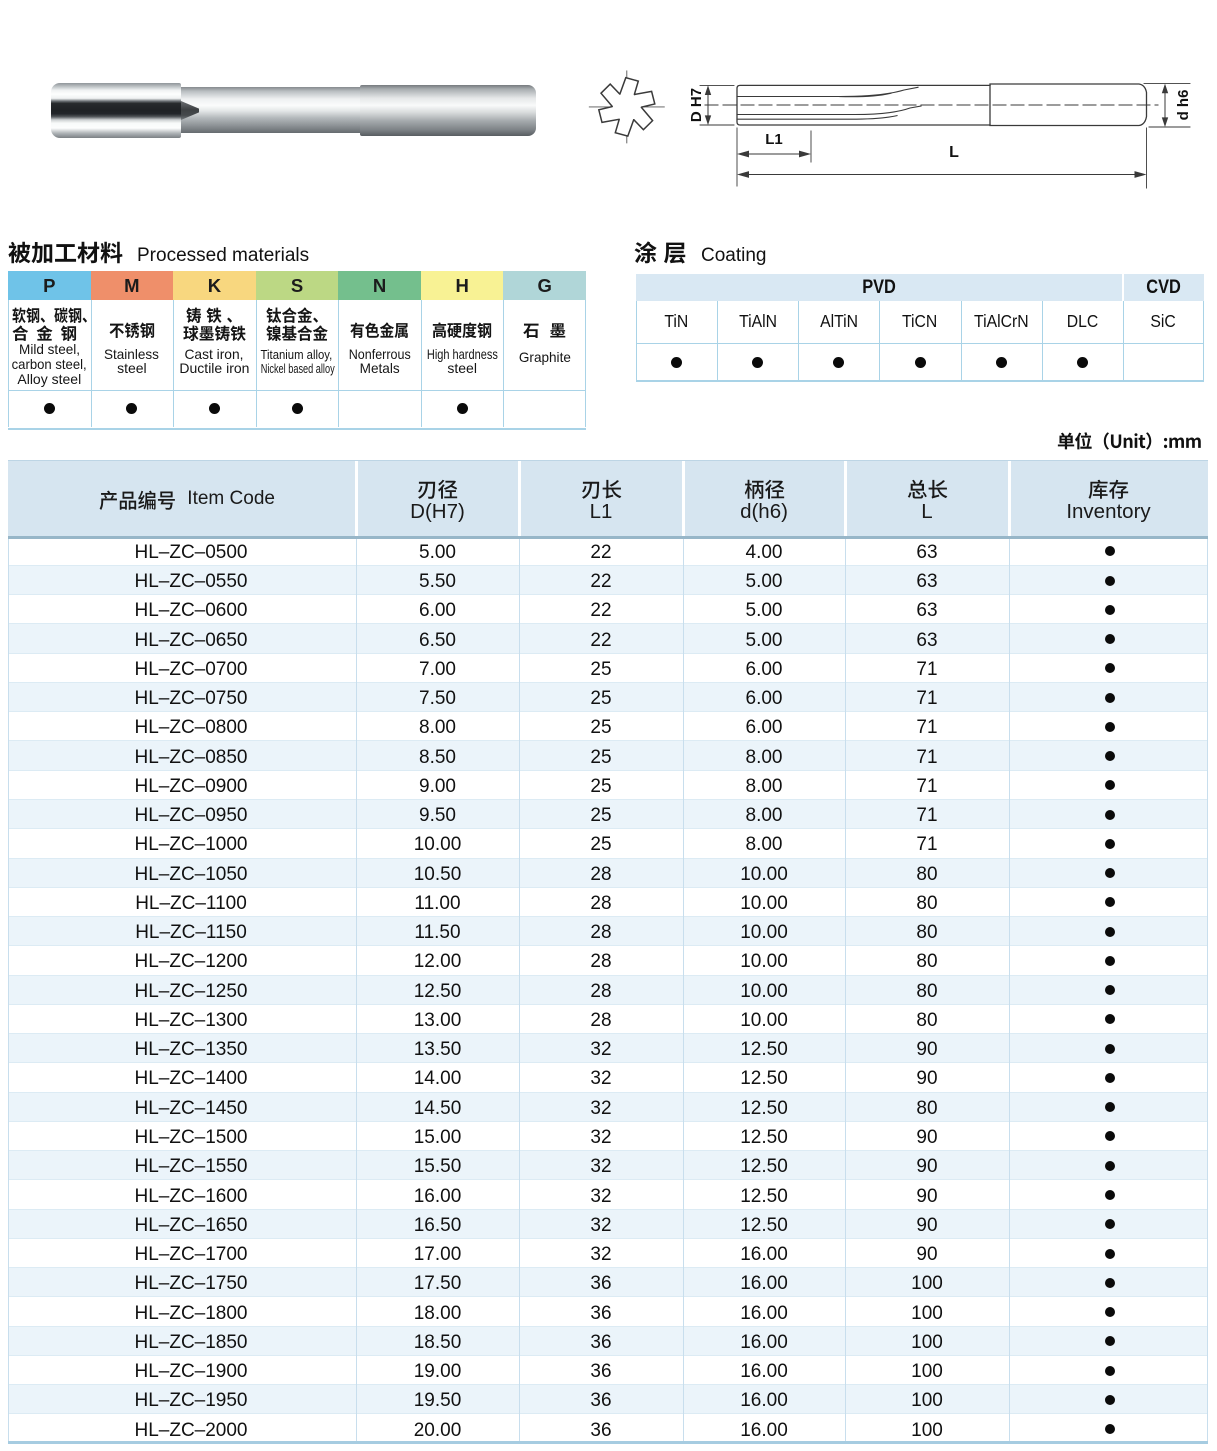  What do you see at coordinates (954, 152) in the screenshot?
I see `svg-text: L` at bounding box center [954, 152].